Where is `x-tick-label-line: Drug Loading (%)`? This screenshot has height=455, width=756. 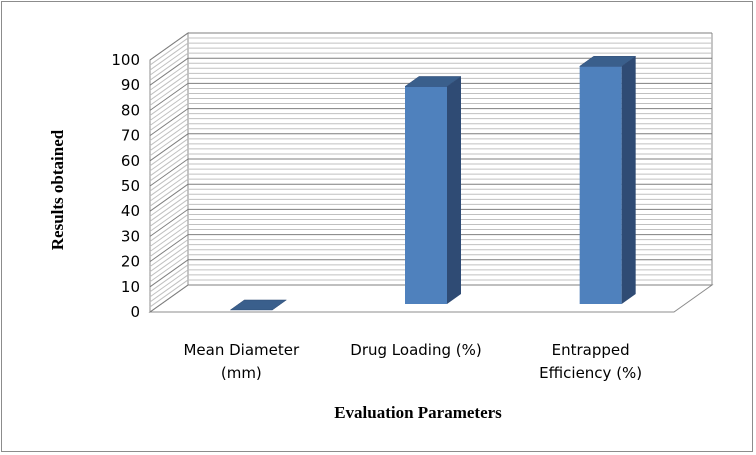 x-tick-label-line: Drug Loading (%) is located at coordinates (415, 350).